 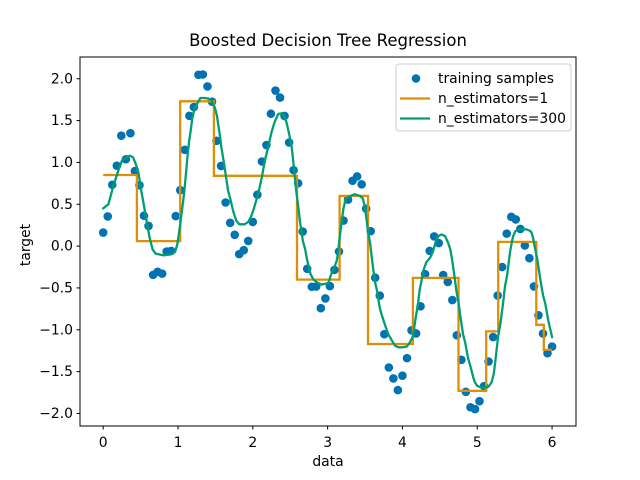 I want to click on x-axis-label: data, so click(x=327, y=462).